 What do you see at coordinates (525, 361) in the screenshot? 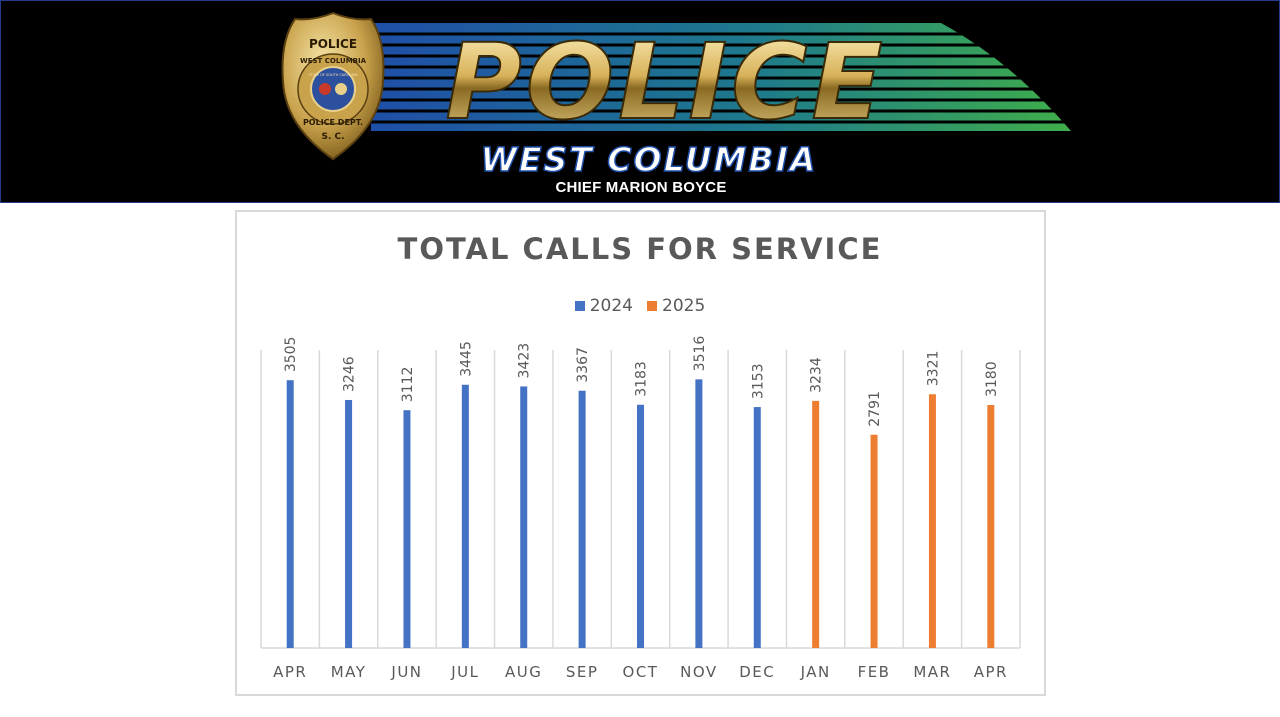
I see `data-label: 3423` at bounding box center [525, 361].